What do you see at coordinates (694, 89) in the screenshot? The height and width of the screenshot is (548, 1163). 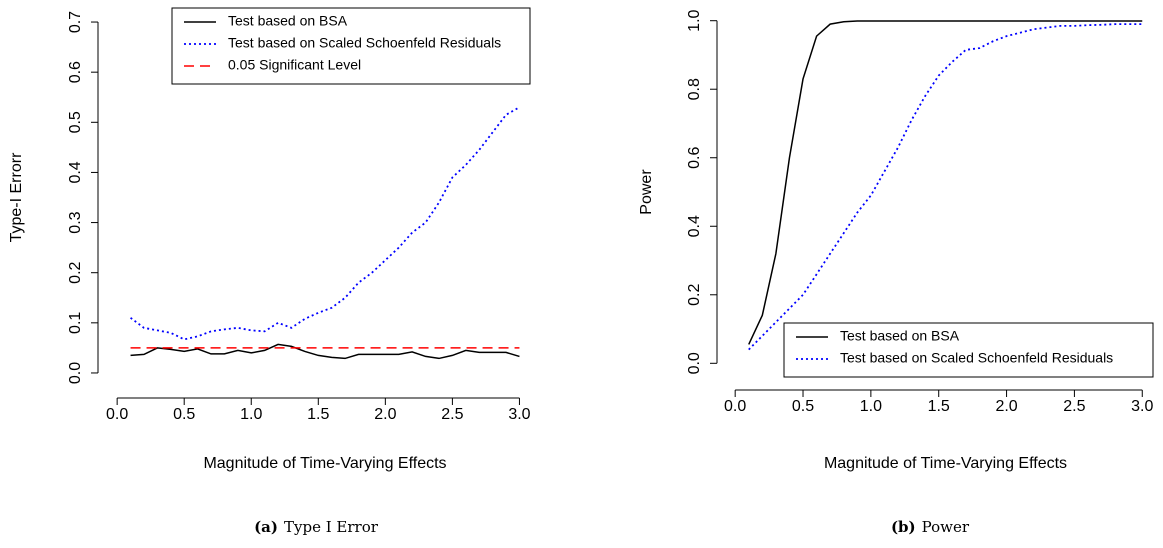 I see `y-tick-label: 0.8` at bounding box center [694, 89].